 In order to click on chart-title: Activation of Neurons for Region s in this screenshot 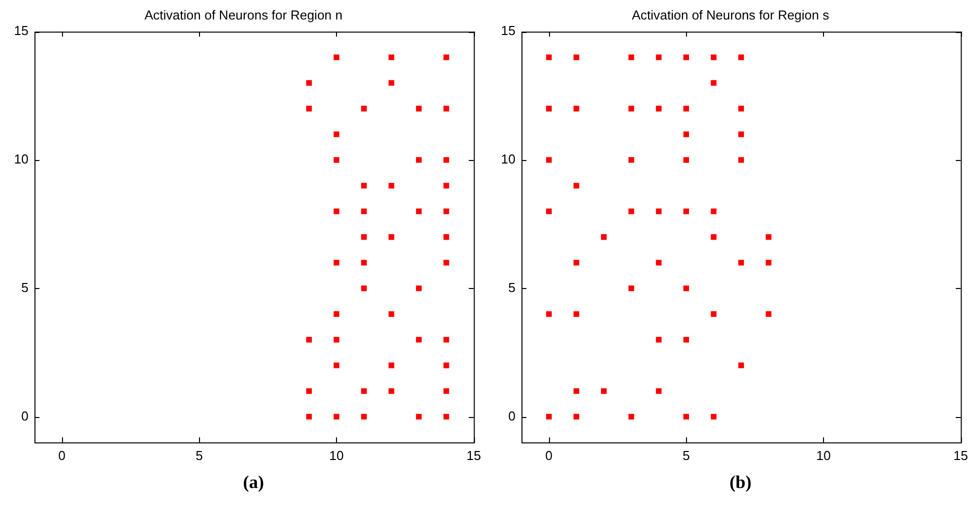, I will do `click(731, 14)`.